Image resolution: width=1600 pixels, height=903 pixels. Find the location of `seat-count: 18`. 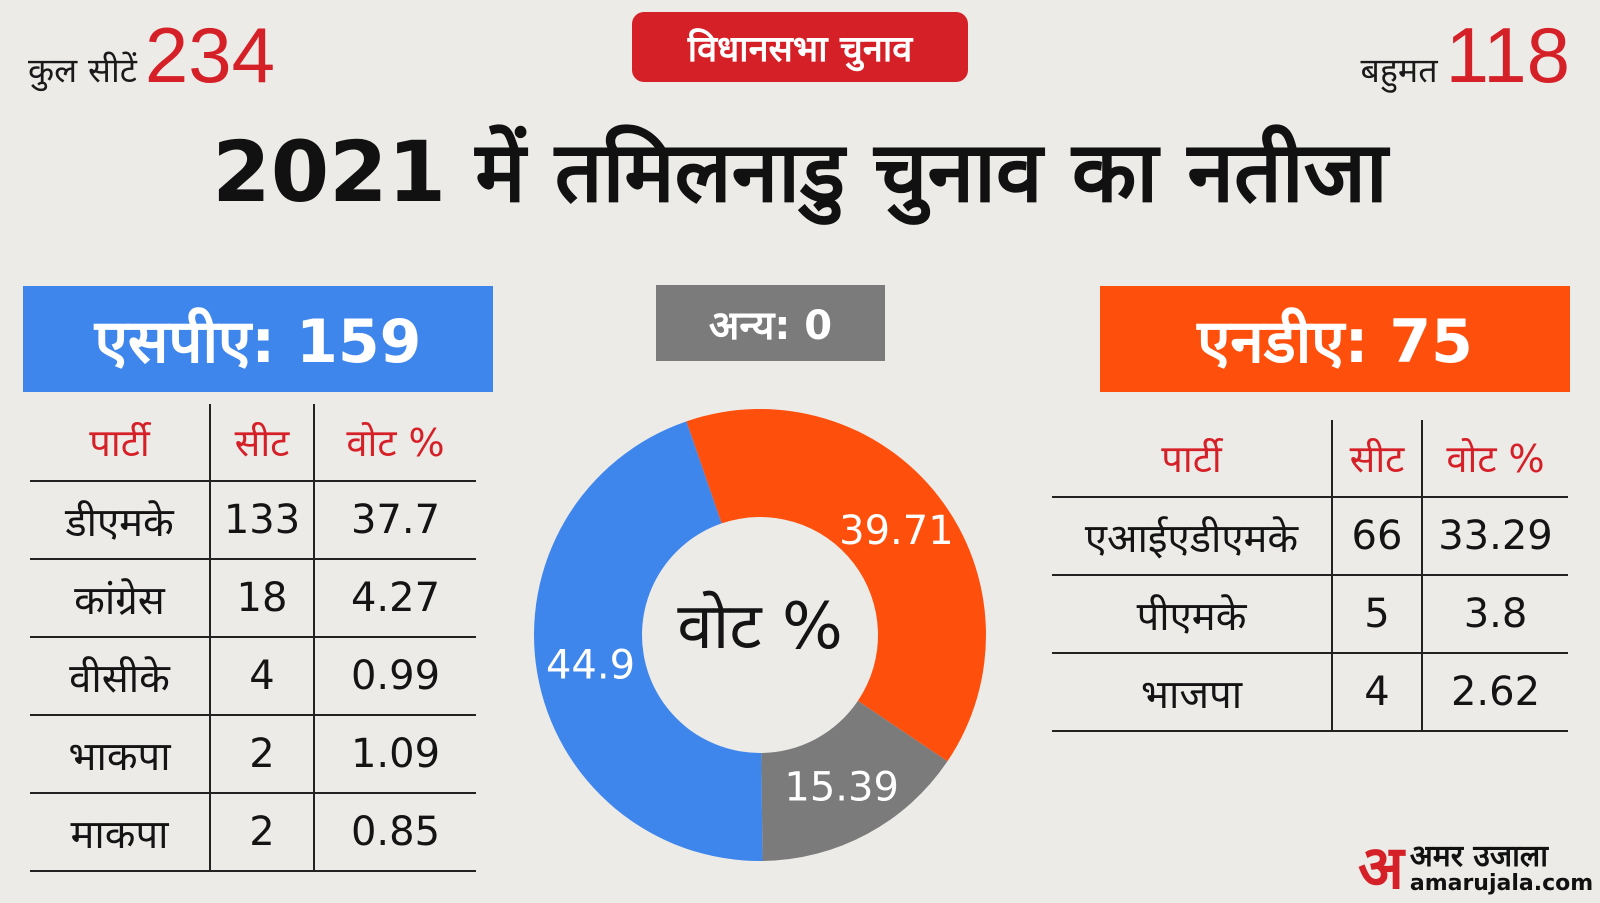

seat-count: 18 is located at coordinates (261, 598).